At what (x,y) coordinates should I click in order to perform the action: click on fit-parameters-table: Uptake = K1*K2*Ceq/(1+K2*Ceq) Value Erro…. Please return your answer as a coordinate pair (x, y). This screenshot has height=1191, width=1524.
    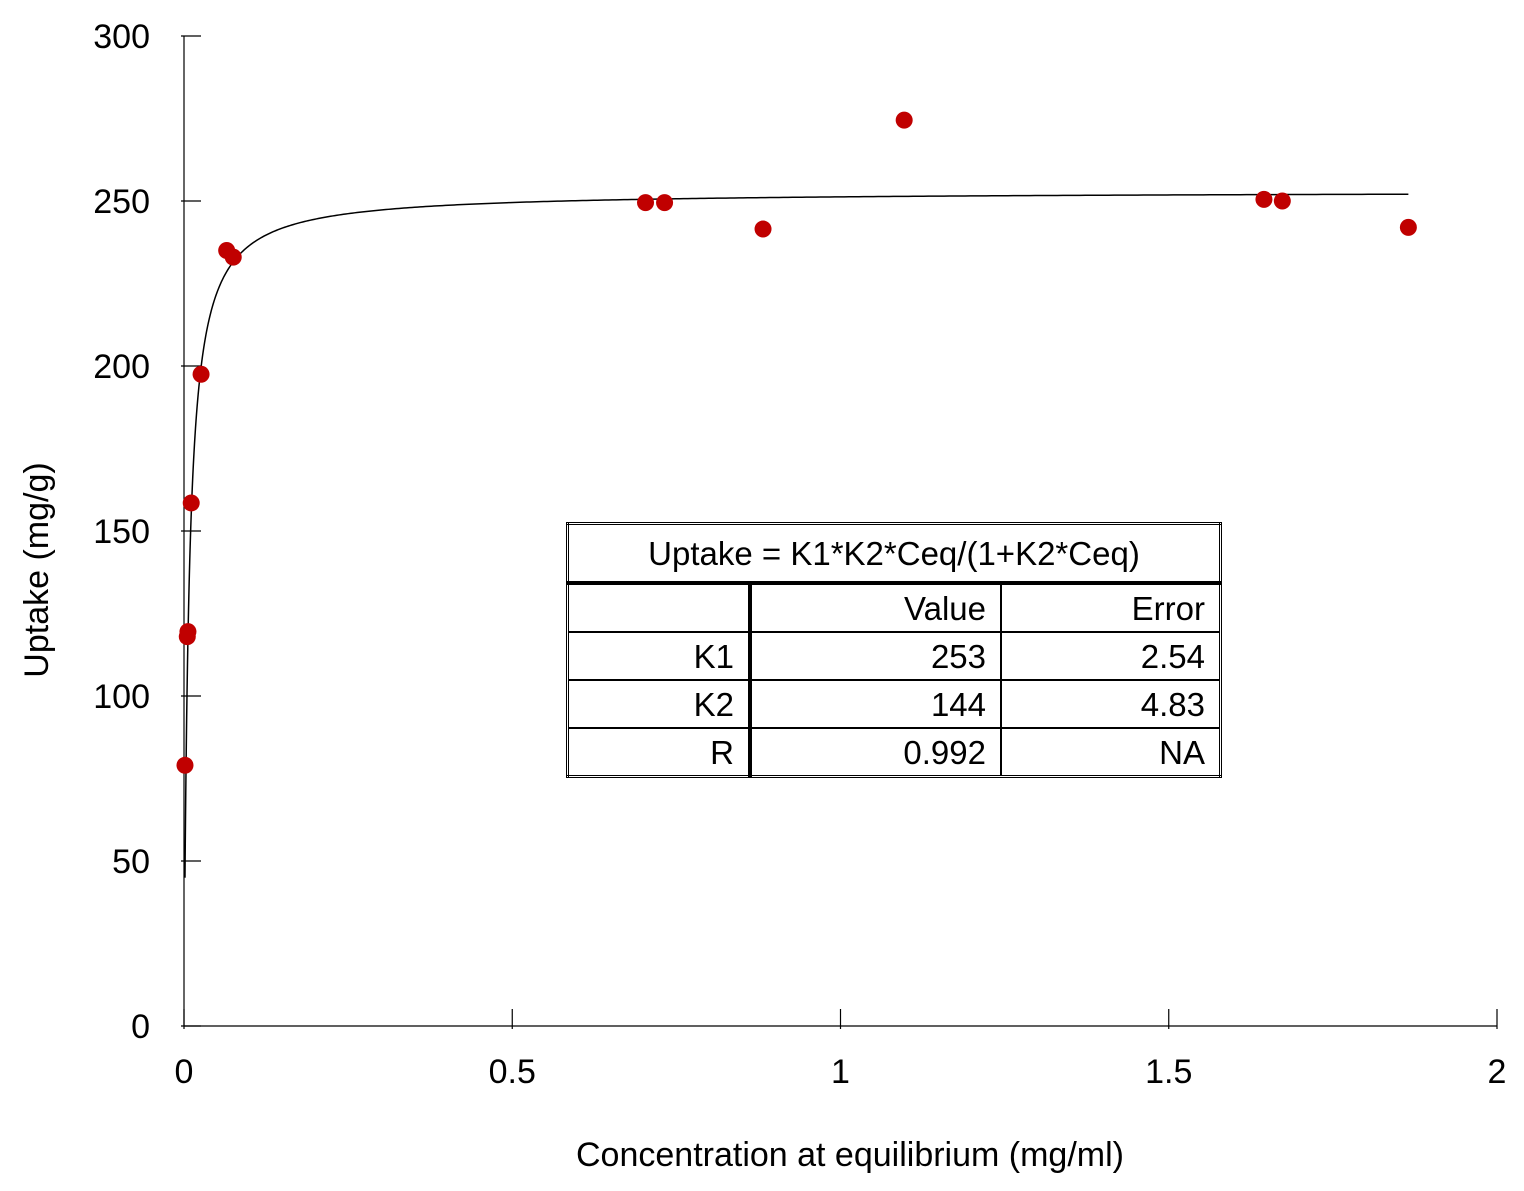
    Looking at the image, I should click on (894, 650).